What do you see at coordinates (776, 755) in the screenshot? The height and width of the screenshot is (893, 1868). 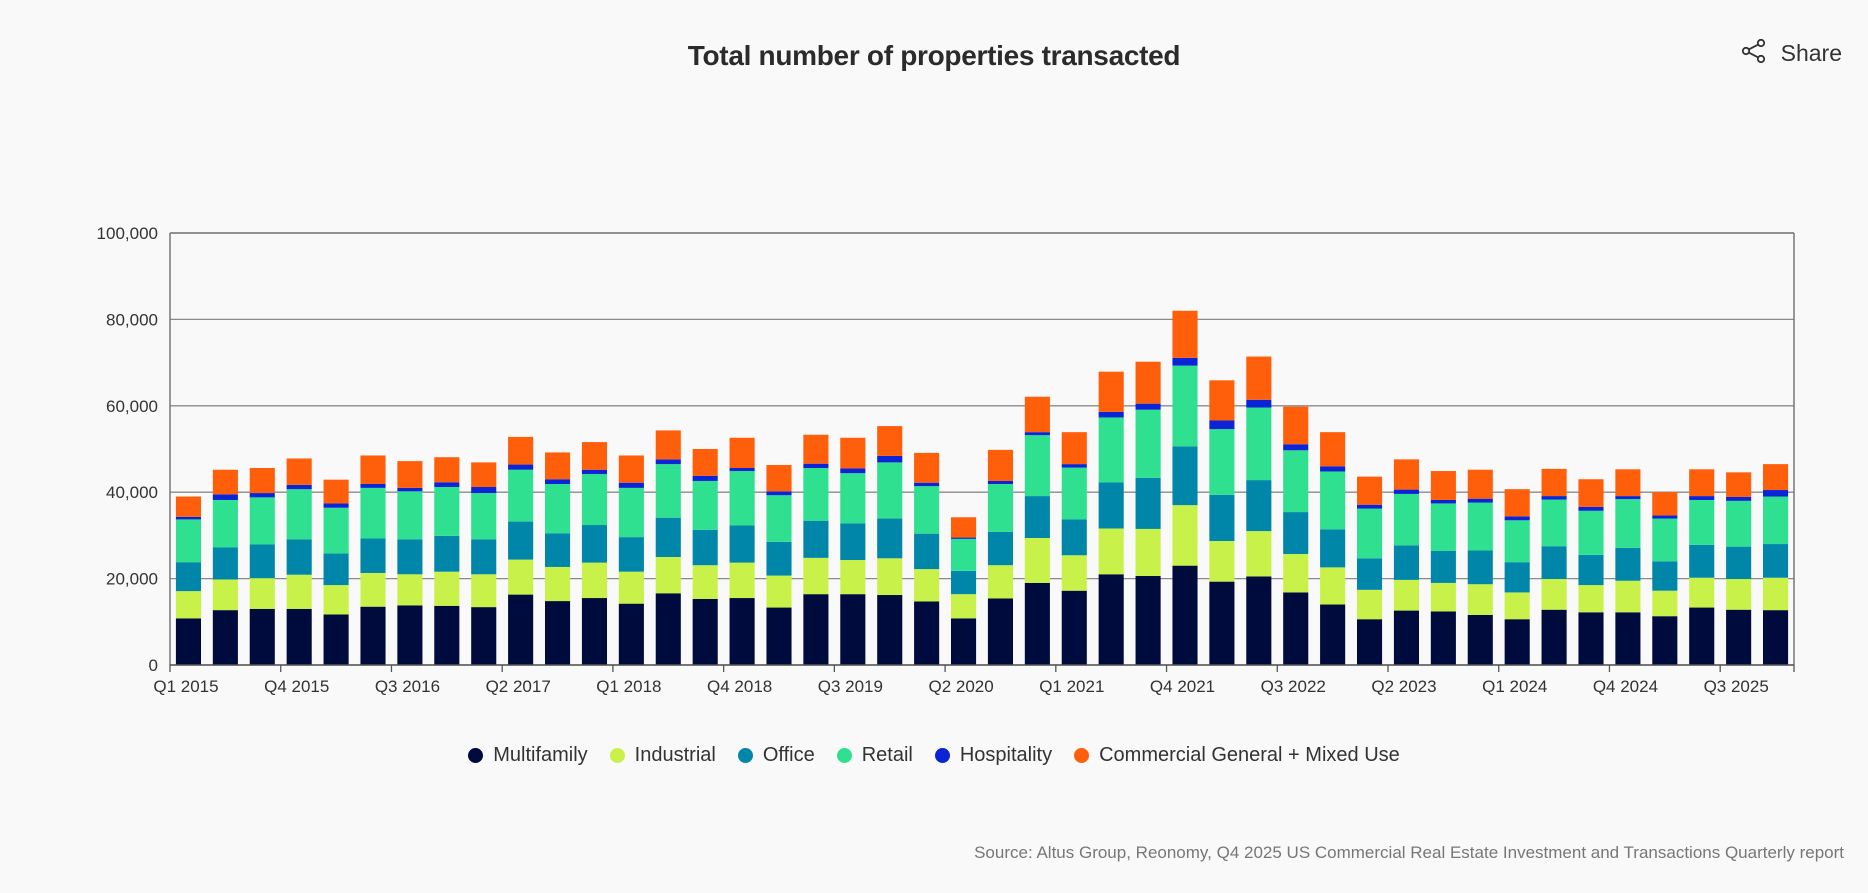 I see `legend-item: Office` at bounding box center [776, 755].